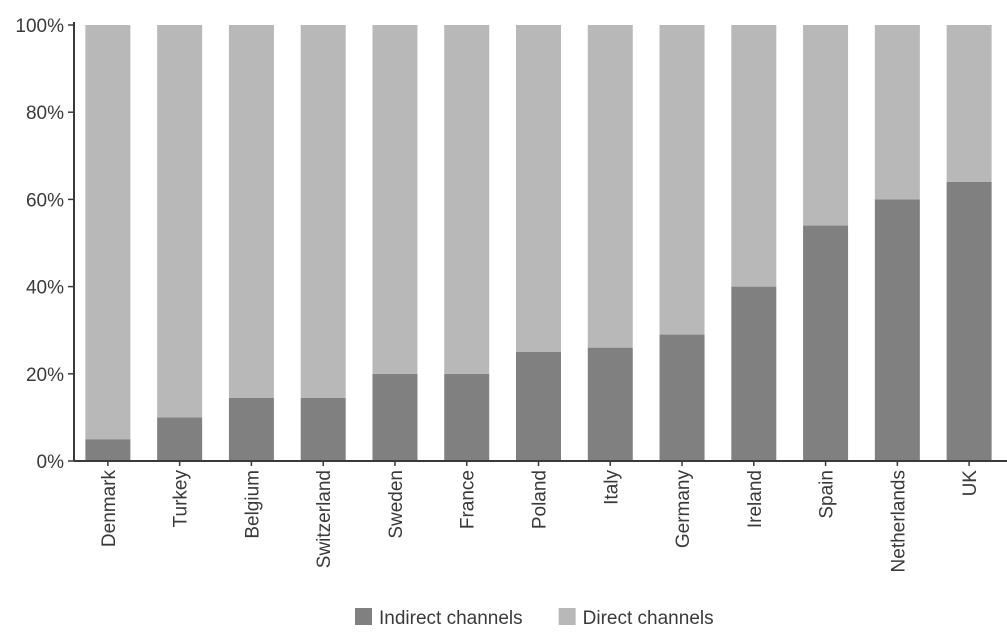 The width and height of the screenshot is (1007, 639). Describe the element at coordinates (826, 343) in the screenshot. I see `bar-indirect-channels-spain` at that location.